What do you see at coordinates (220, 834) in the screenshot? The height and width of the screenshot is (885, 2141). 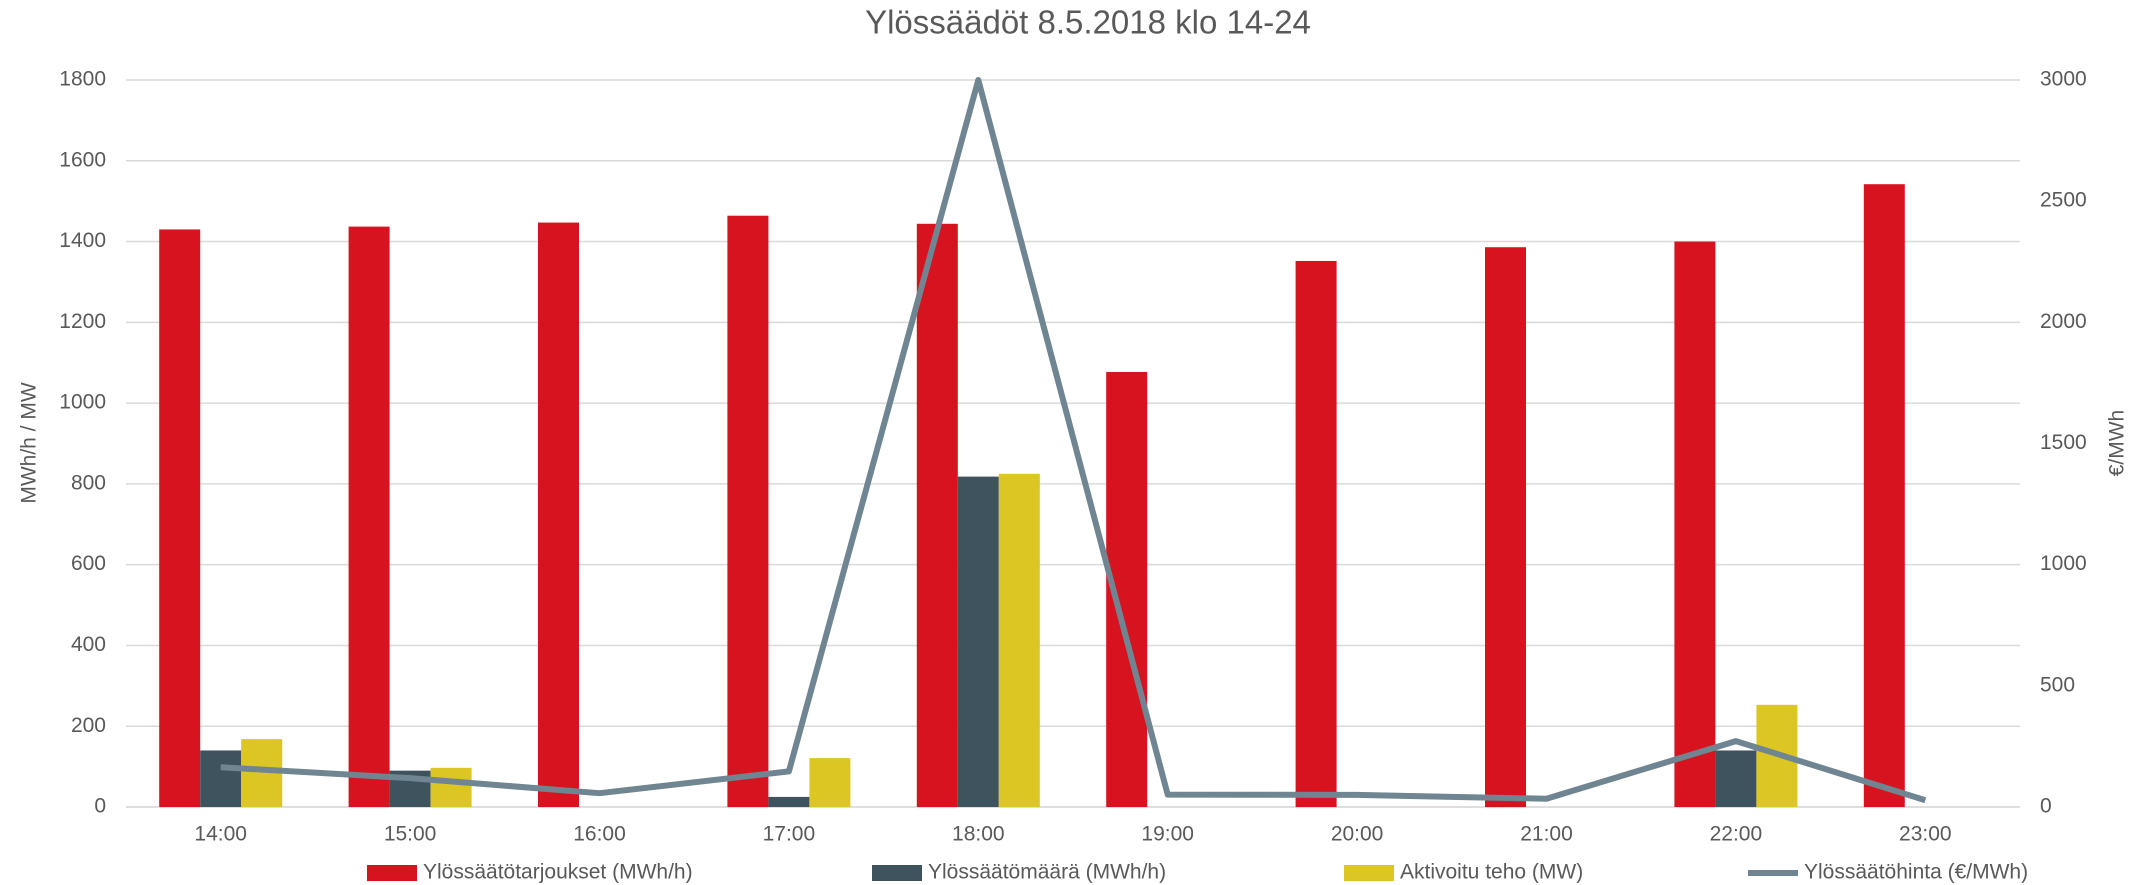 I see `x-tick-label: 14:00` at bounding box center [220, 834].